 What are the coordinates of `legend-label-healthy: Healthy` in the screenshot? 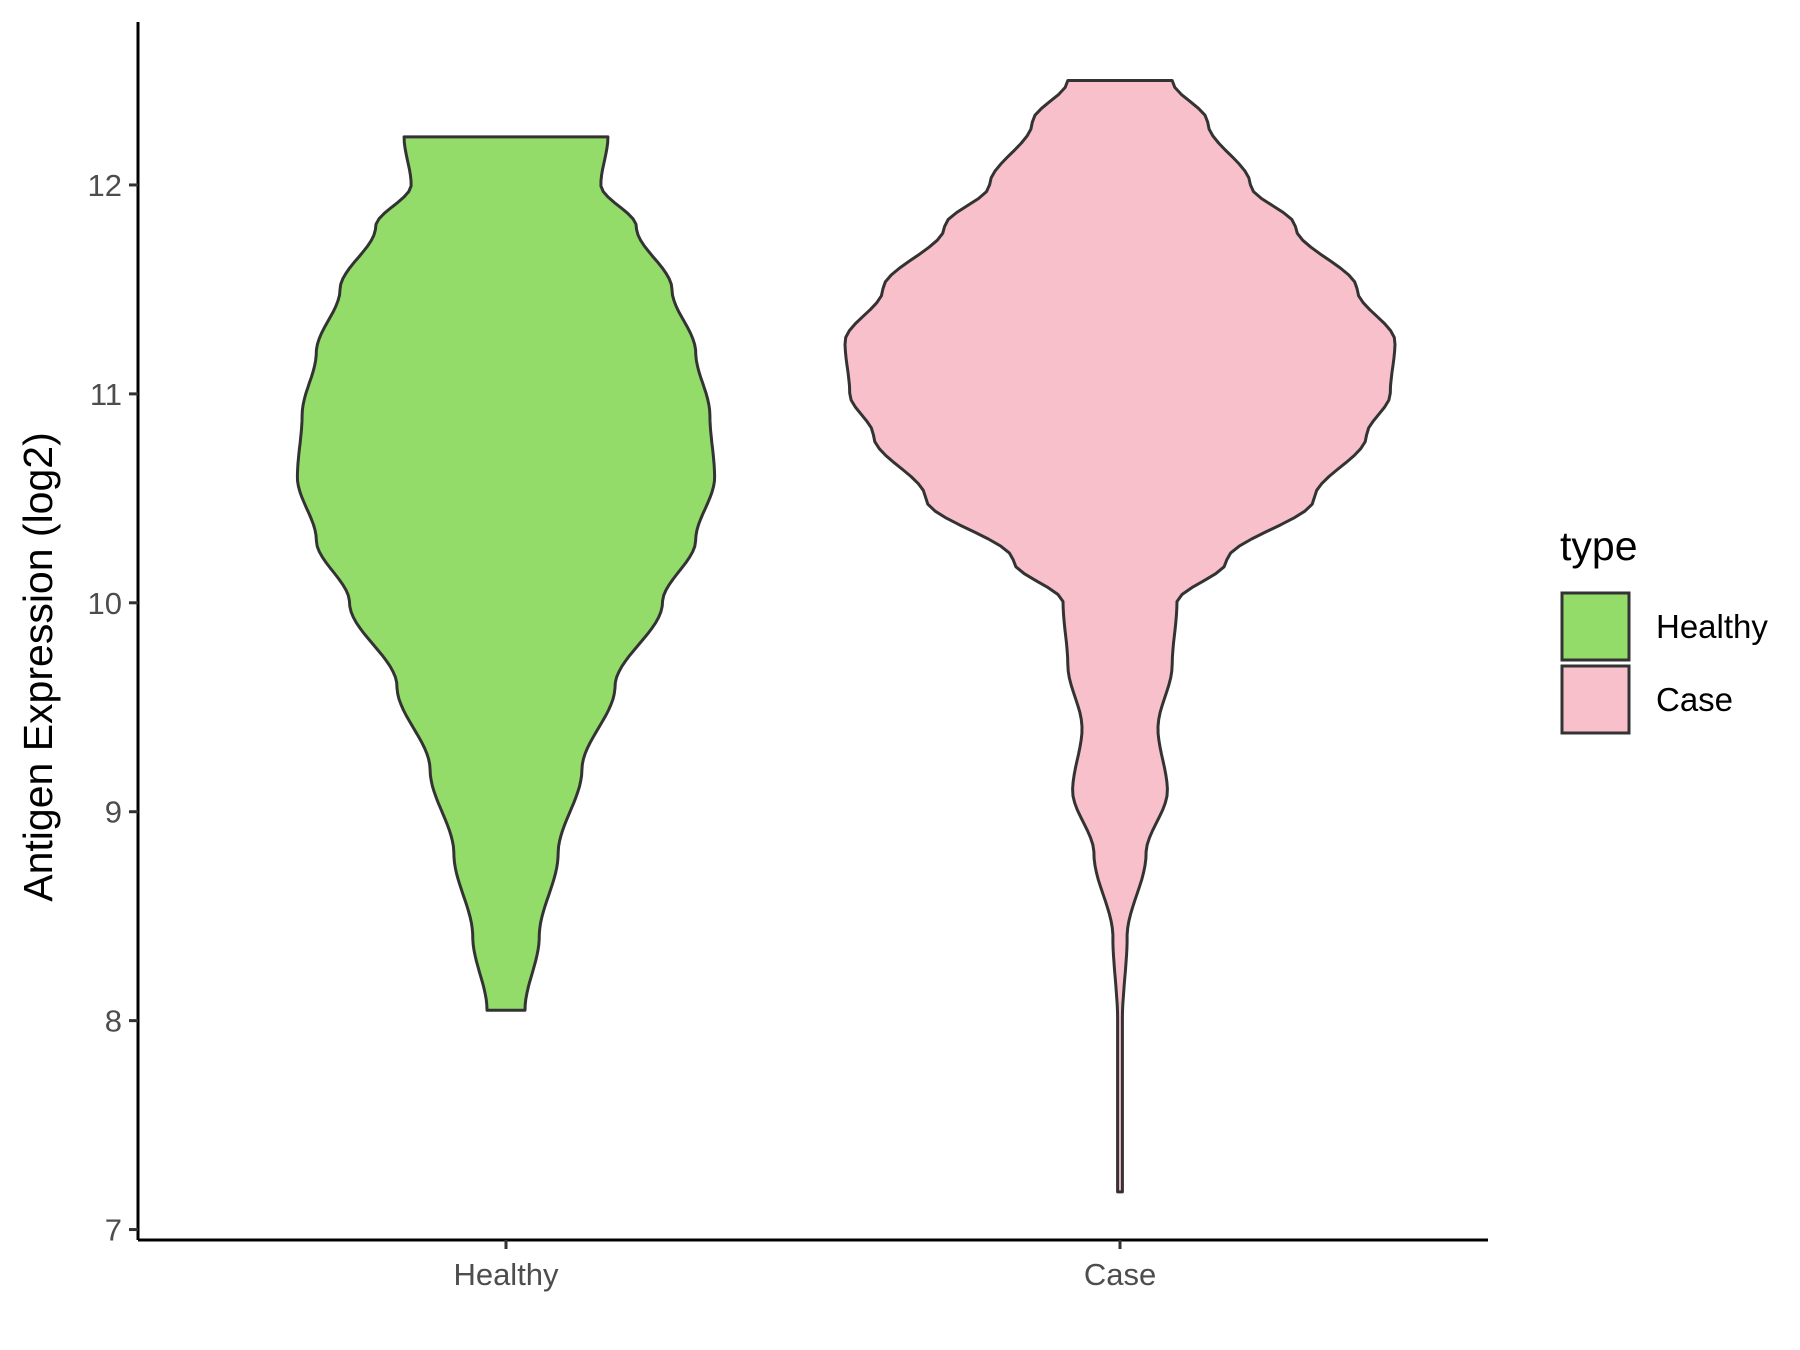 It's located at (1712, 626).